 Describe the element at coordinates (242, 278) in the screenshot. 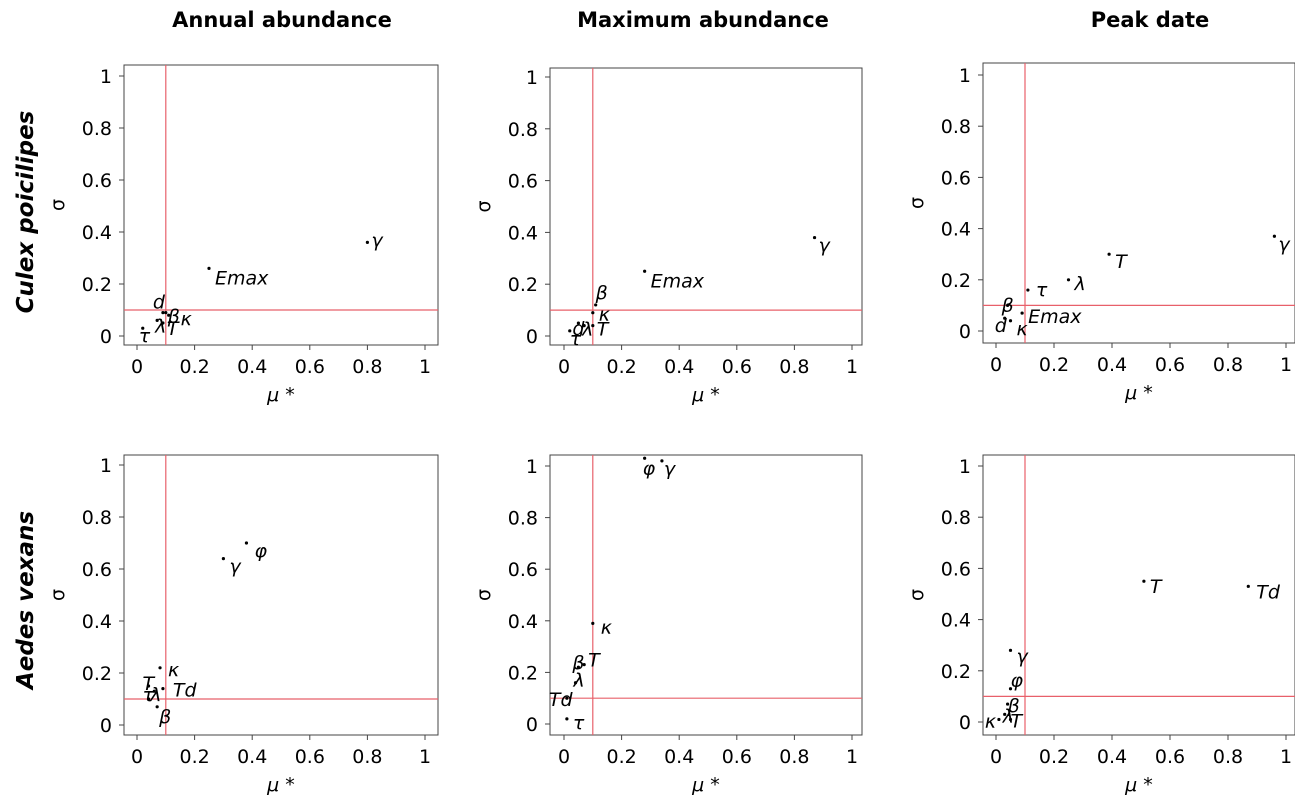

I see `data-point-label: Emax` at that location.